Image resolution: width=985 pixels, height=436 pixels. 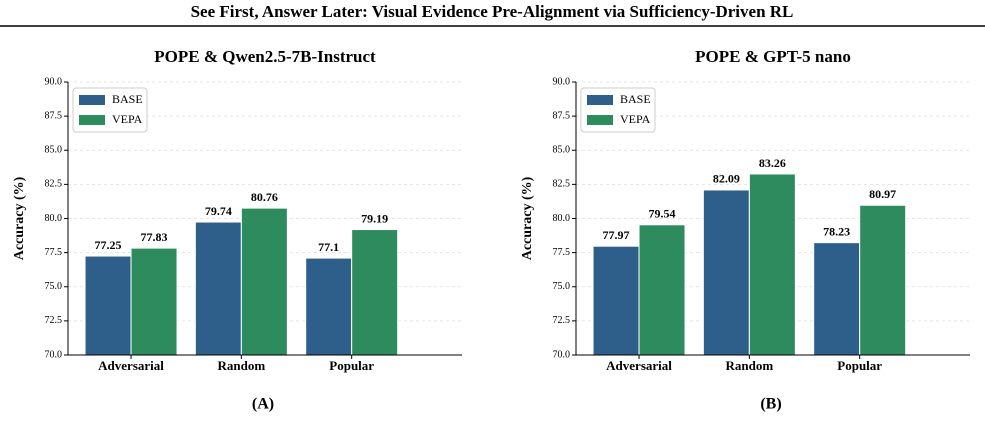 I want to click on chart-title: POPE & Qwen2.5-7B-Instruct, so click(x=265, y=56).